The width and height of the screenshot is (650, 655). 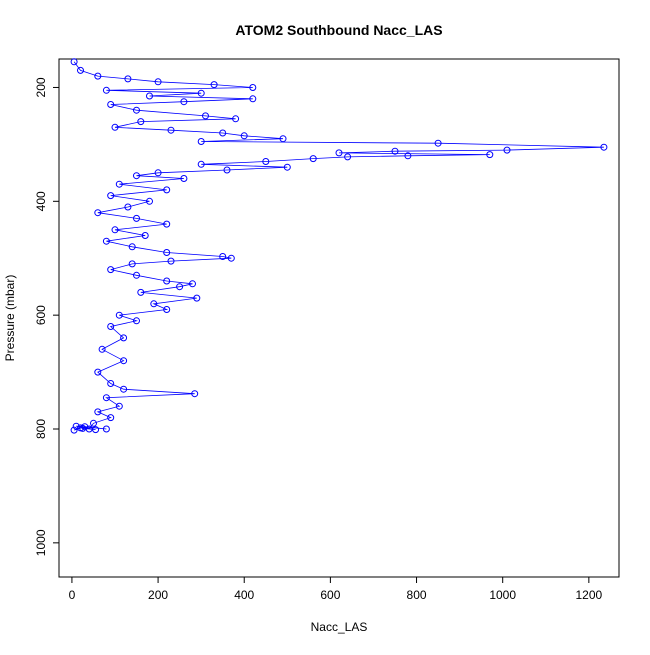 What do you see at coordinates (41, 201) in the screenshot?
I see `y-tick-label: 400` at bounding box center [41, 201].